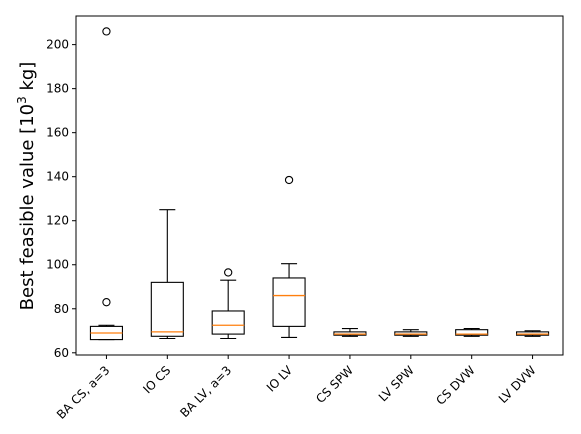 This screenshot has height=434, width=581. Describe the element at coordinates (61, 353) in the screenshot. I see `y-tick-label: 60` at that location.